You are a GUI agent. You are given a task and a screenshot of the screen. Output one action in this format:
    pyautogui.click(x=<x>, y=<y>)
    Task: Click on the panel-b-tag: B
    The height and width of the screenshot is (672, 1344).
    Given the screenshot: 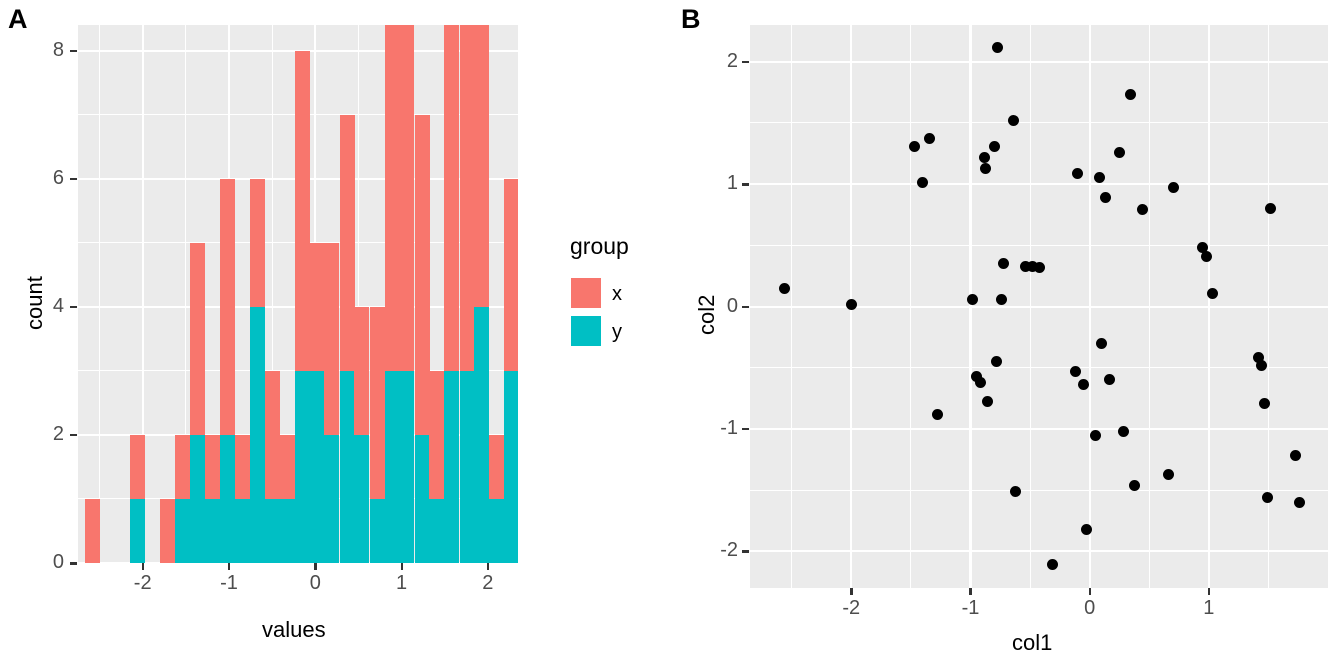 What is the action you would take?
    pyautogui.click(x=691, y=19)
    